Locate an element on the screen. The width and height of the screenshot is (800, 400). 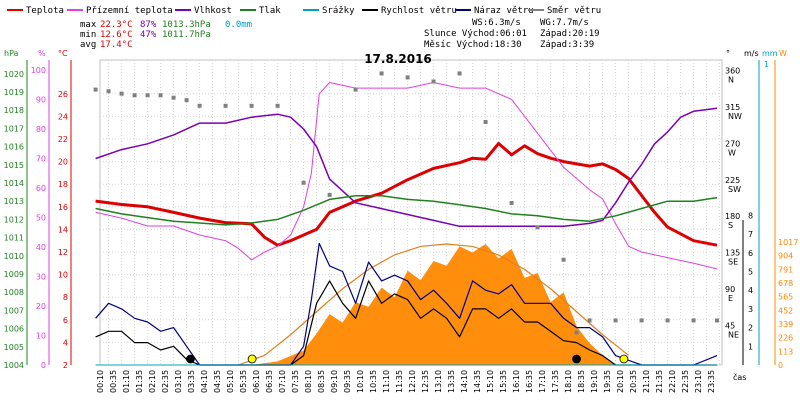
axis-unit-pct: % is located at coordinates (42, 53).